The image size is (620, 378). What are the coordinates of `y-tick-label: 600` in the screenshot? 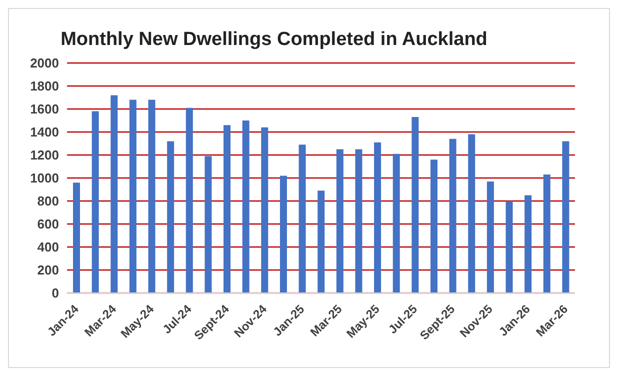 It's located at (48, 224).